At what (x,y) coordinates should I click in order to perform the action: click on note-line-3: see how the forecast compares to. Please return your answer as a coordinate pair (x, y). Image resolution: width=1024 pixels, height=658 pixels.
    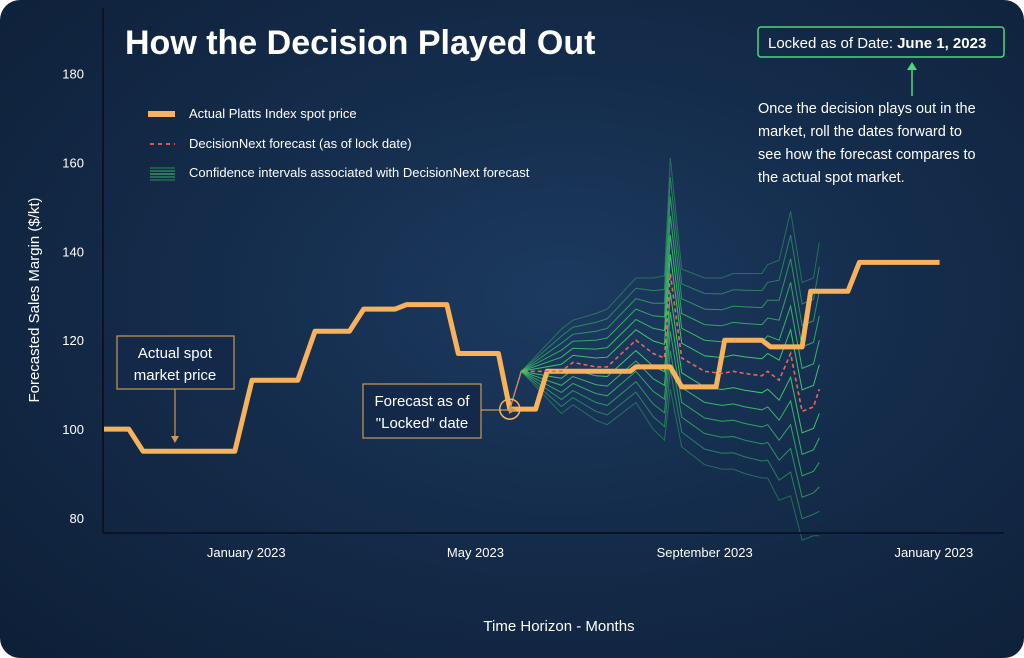
    Looking at the image, I should click on (867, 155).